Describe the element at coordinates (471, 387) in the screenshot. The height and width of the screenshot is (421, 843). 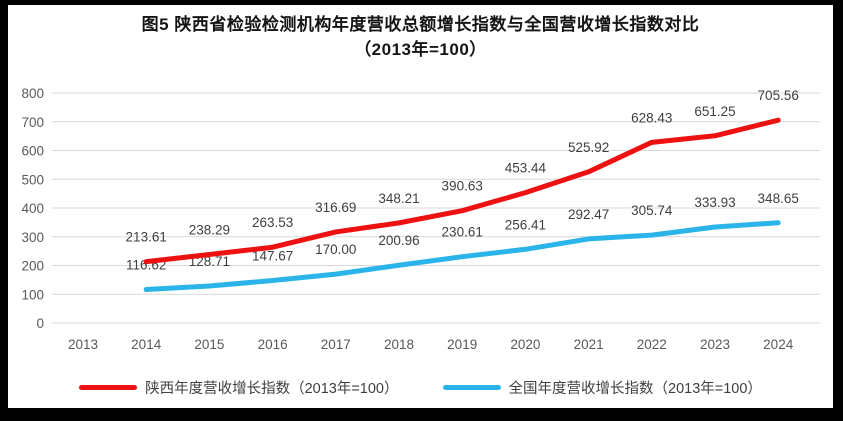
I see `legend-line-swatch-blue` at that location.